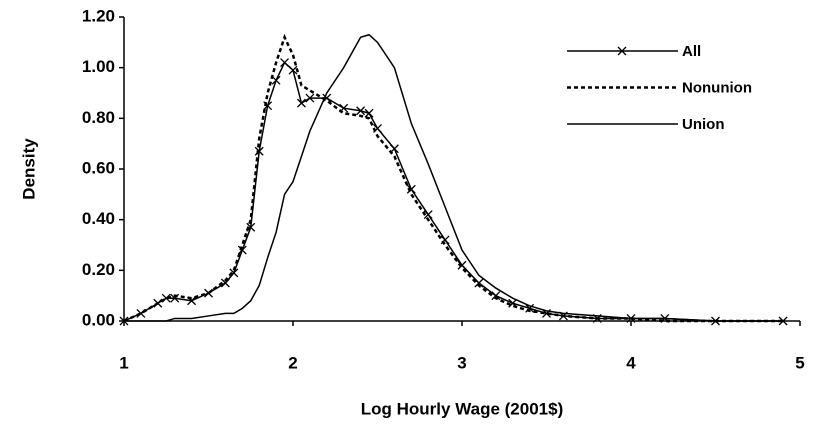 This screenshot has height=427, width=819. I want to click on legend-label: Nonunion, so click(717, 87).